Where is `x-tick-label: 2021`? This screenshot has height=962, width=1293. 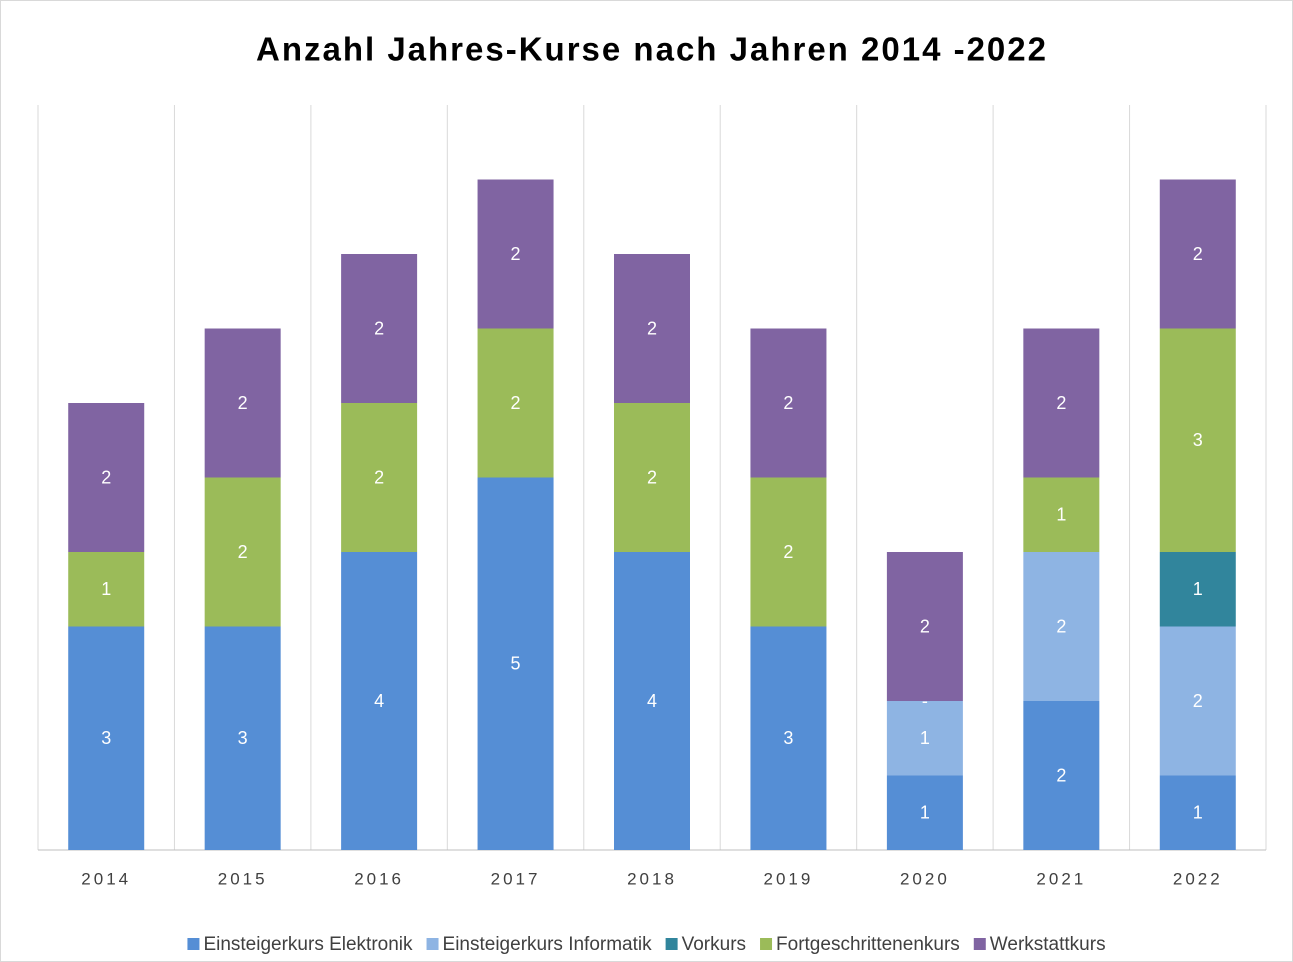
x-tick-label: 2021 is located at coordinates (1061, 878).